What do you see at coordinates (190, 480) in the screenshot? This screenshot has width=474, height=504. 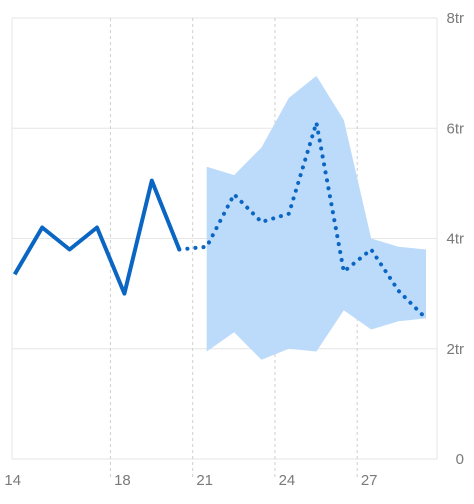 I see `x-axis-ticks: 14 18 21 24 27` at bounding box center [190, 480].